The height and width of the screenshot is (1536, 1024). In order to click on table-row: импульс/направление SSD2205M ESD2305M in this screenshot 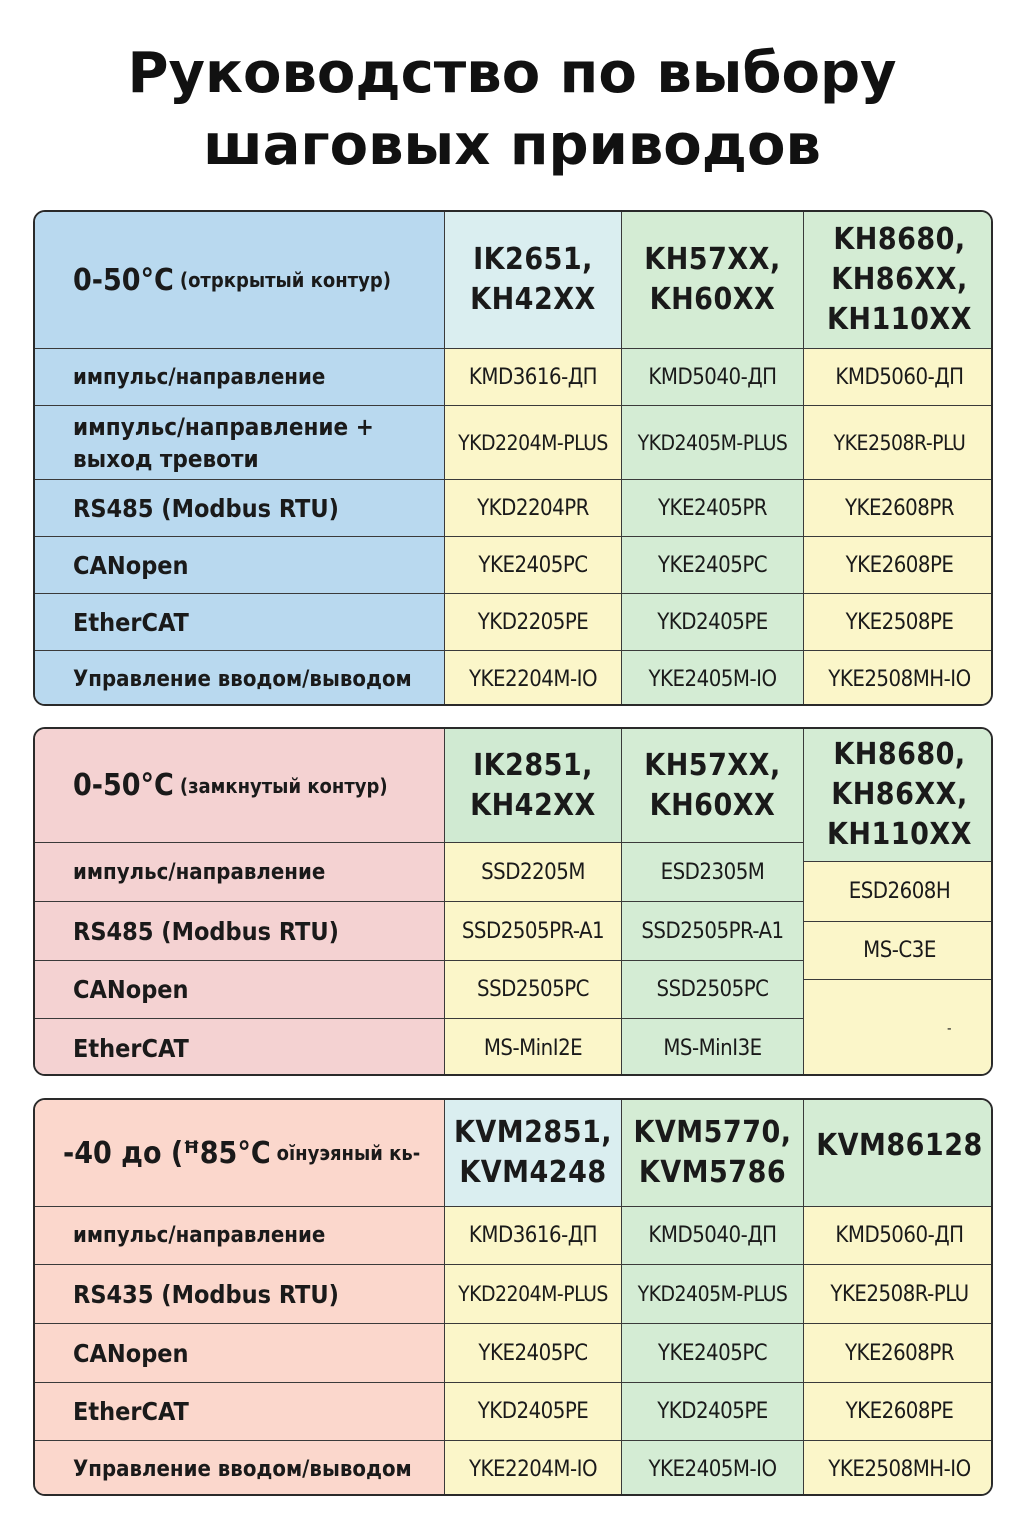, I will do `click(513, 871)`.